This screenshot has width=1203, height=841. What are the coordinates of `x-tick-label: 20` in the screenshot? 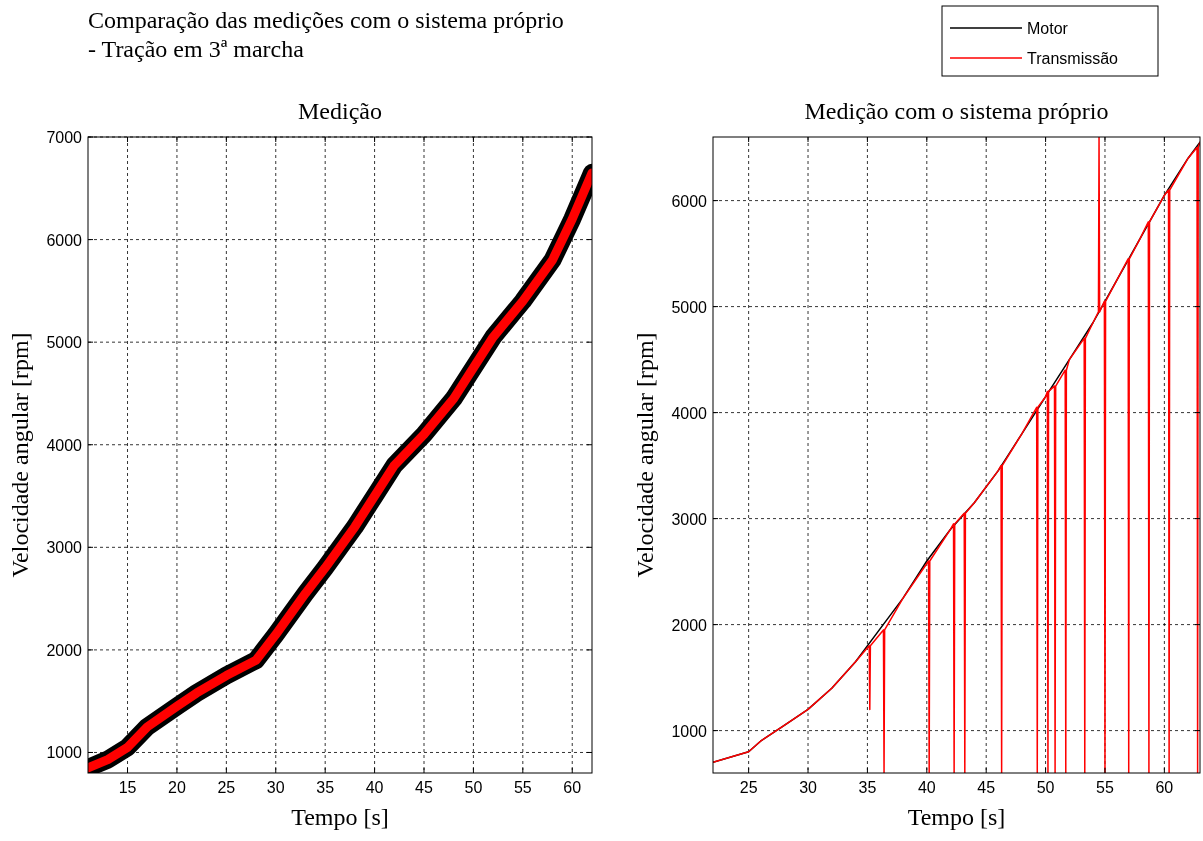 It's located at (177, 787).